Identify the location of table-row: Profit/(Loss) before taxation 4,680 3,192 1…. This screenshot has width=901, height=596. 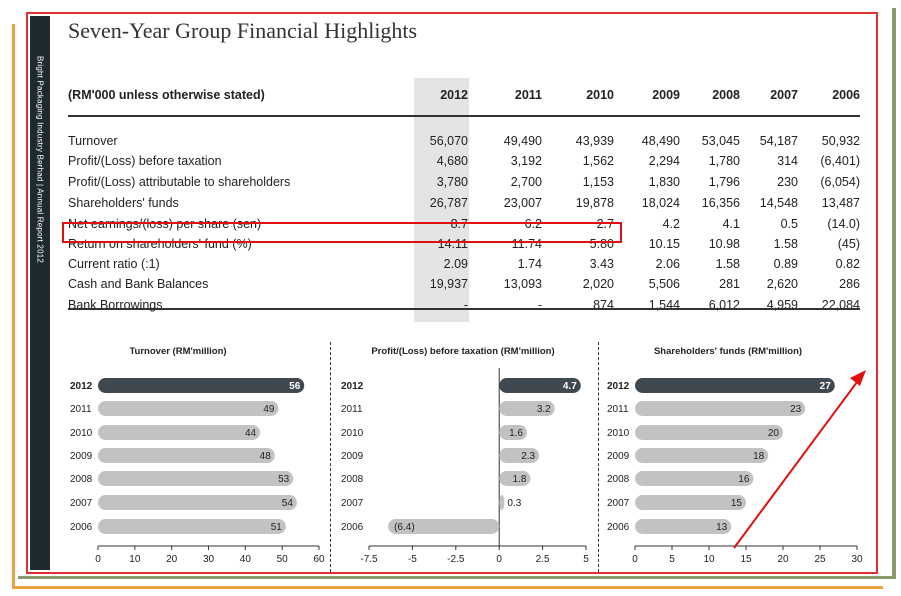
(464, 164).